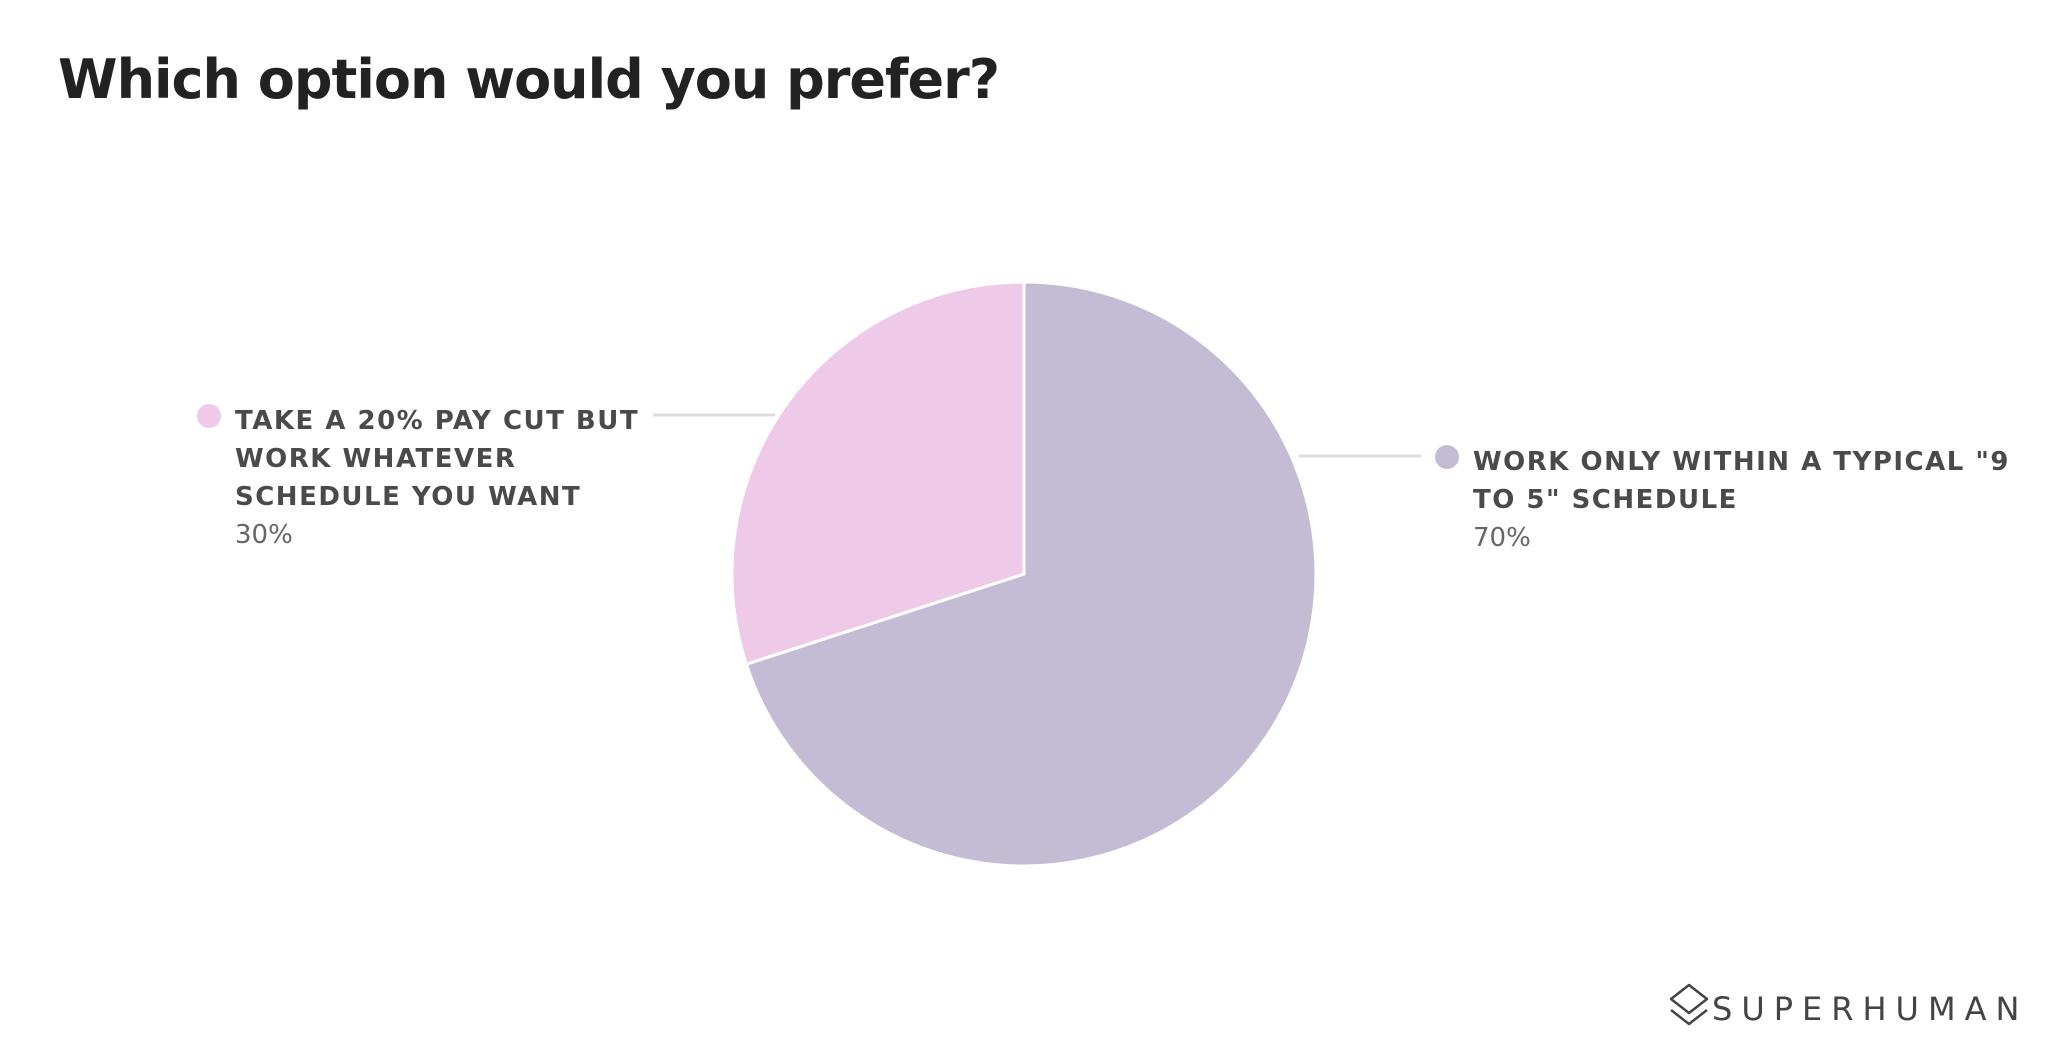 Image resolution: width=2048 pixels, height=1060 pixels. What do you see at coordinates (1870, 1009) in the screenshot?
I see `brand: SUPERHUMAN` at bounding box center [1870, 1009].